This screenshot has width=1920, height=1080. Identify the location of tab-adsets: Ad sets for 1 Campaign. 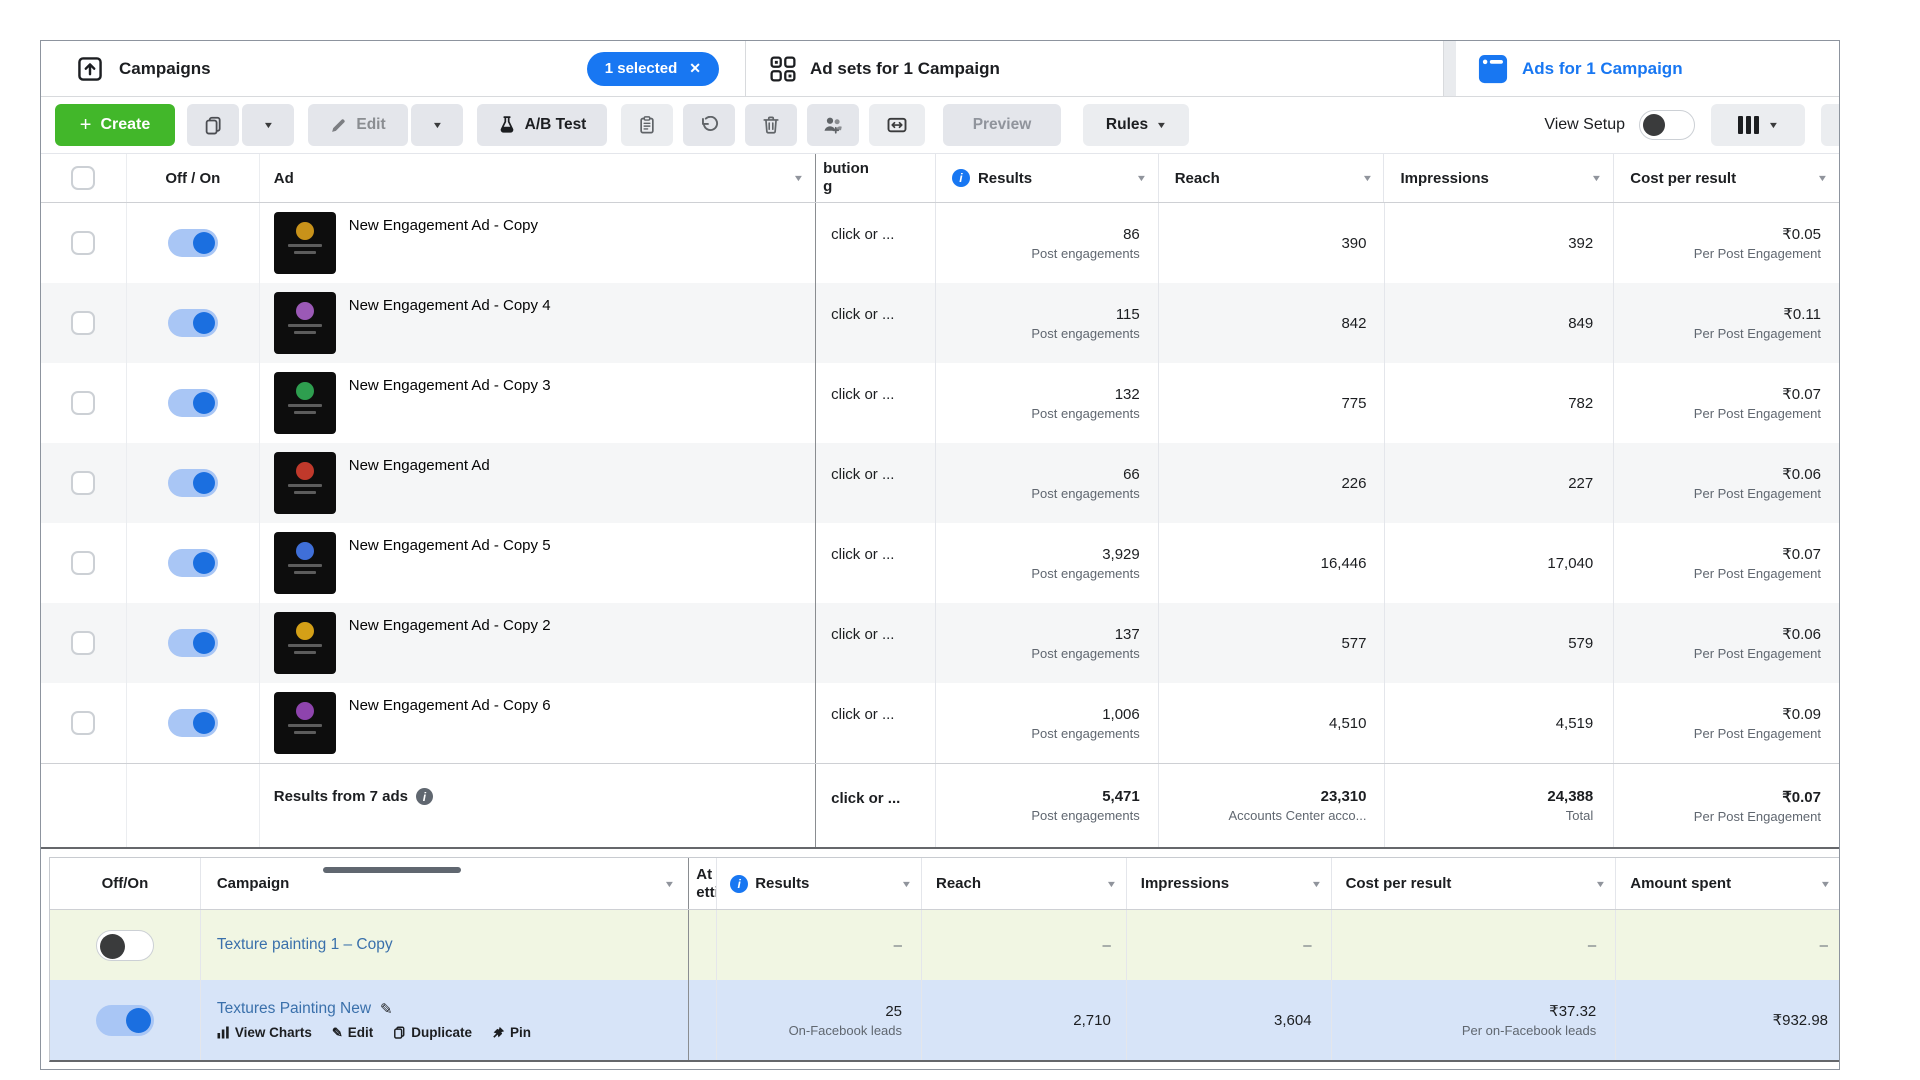
(1095, 68).